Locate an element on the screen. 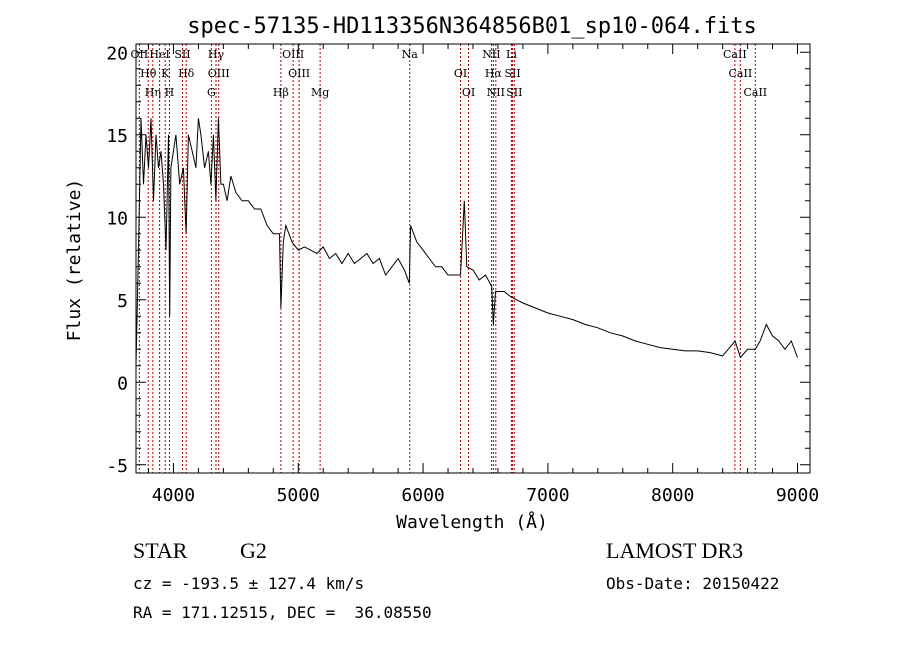  emission-line-label: OII is located at coordinates (140, 54).